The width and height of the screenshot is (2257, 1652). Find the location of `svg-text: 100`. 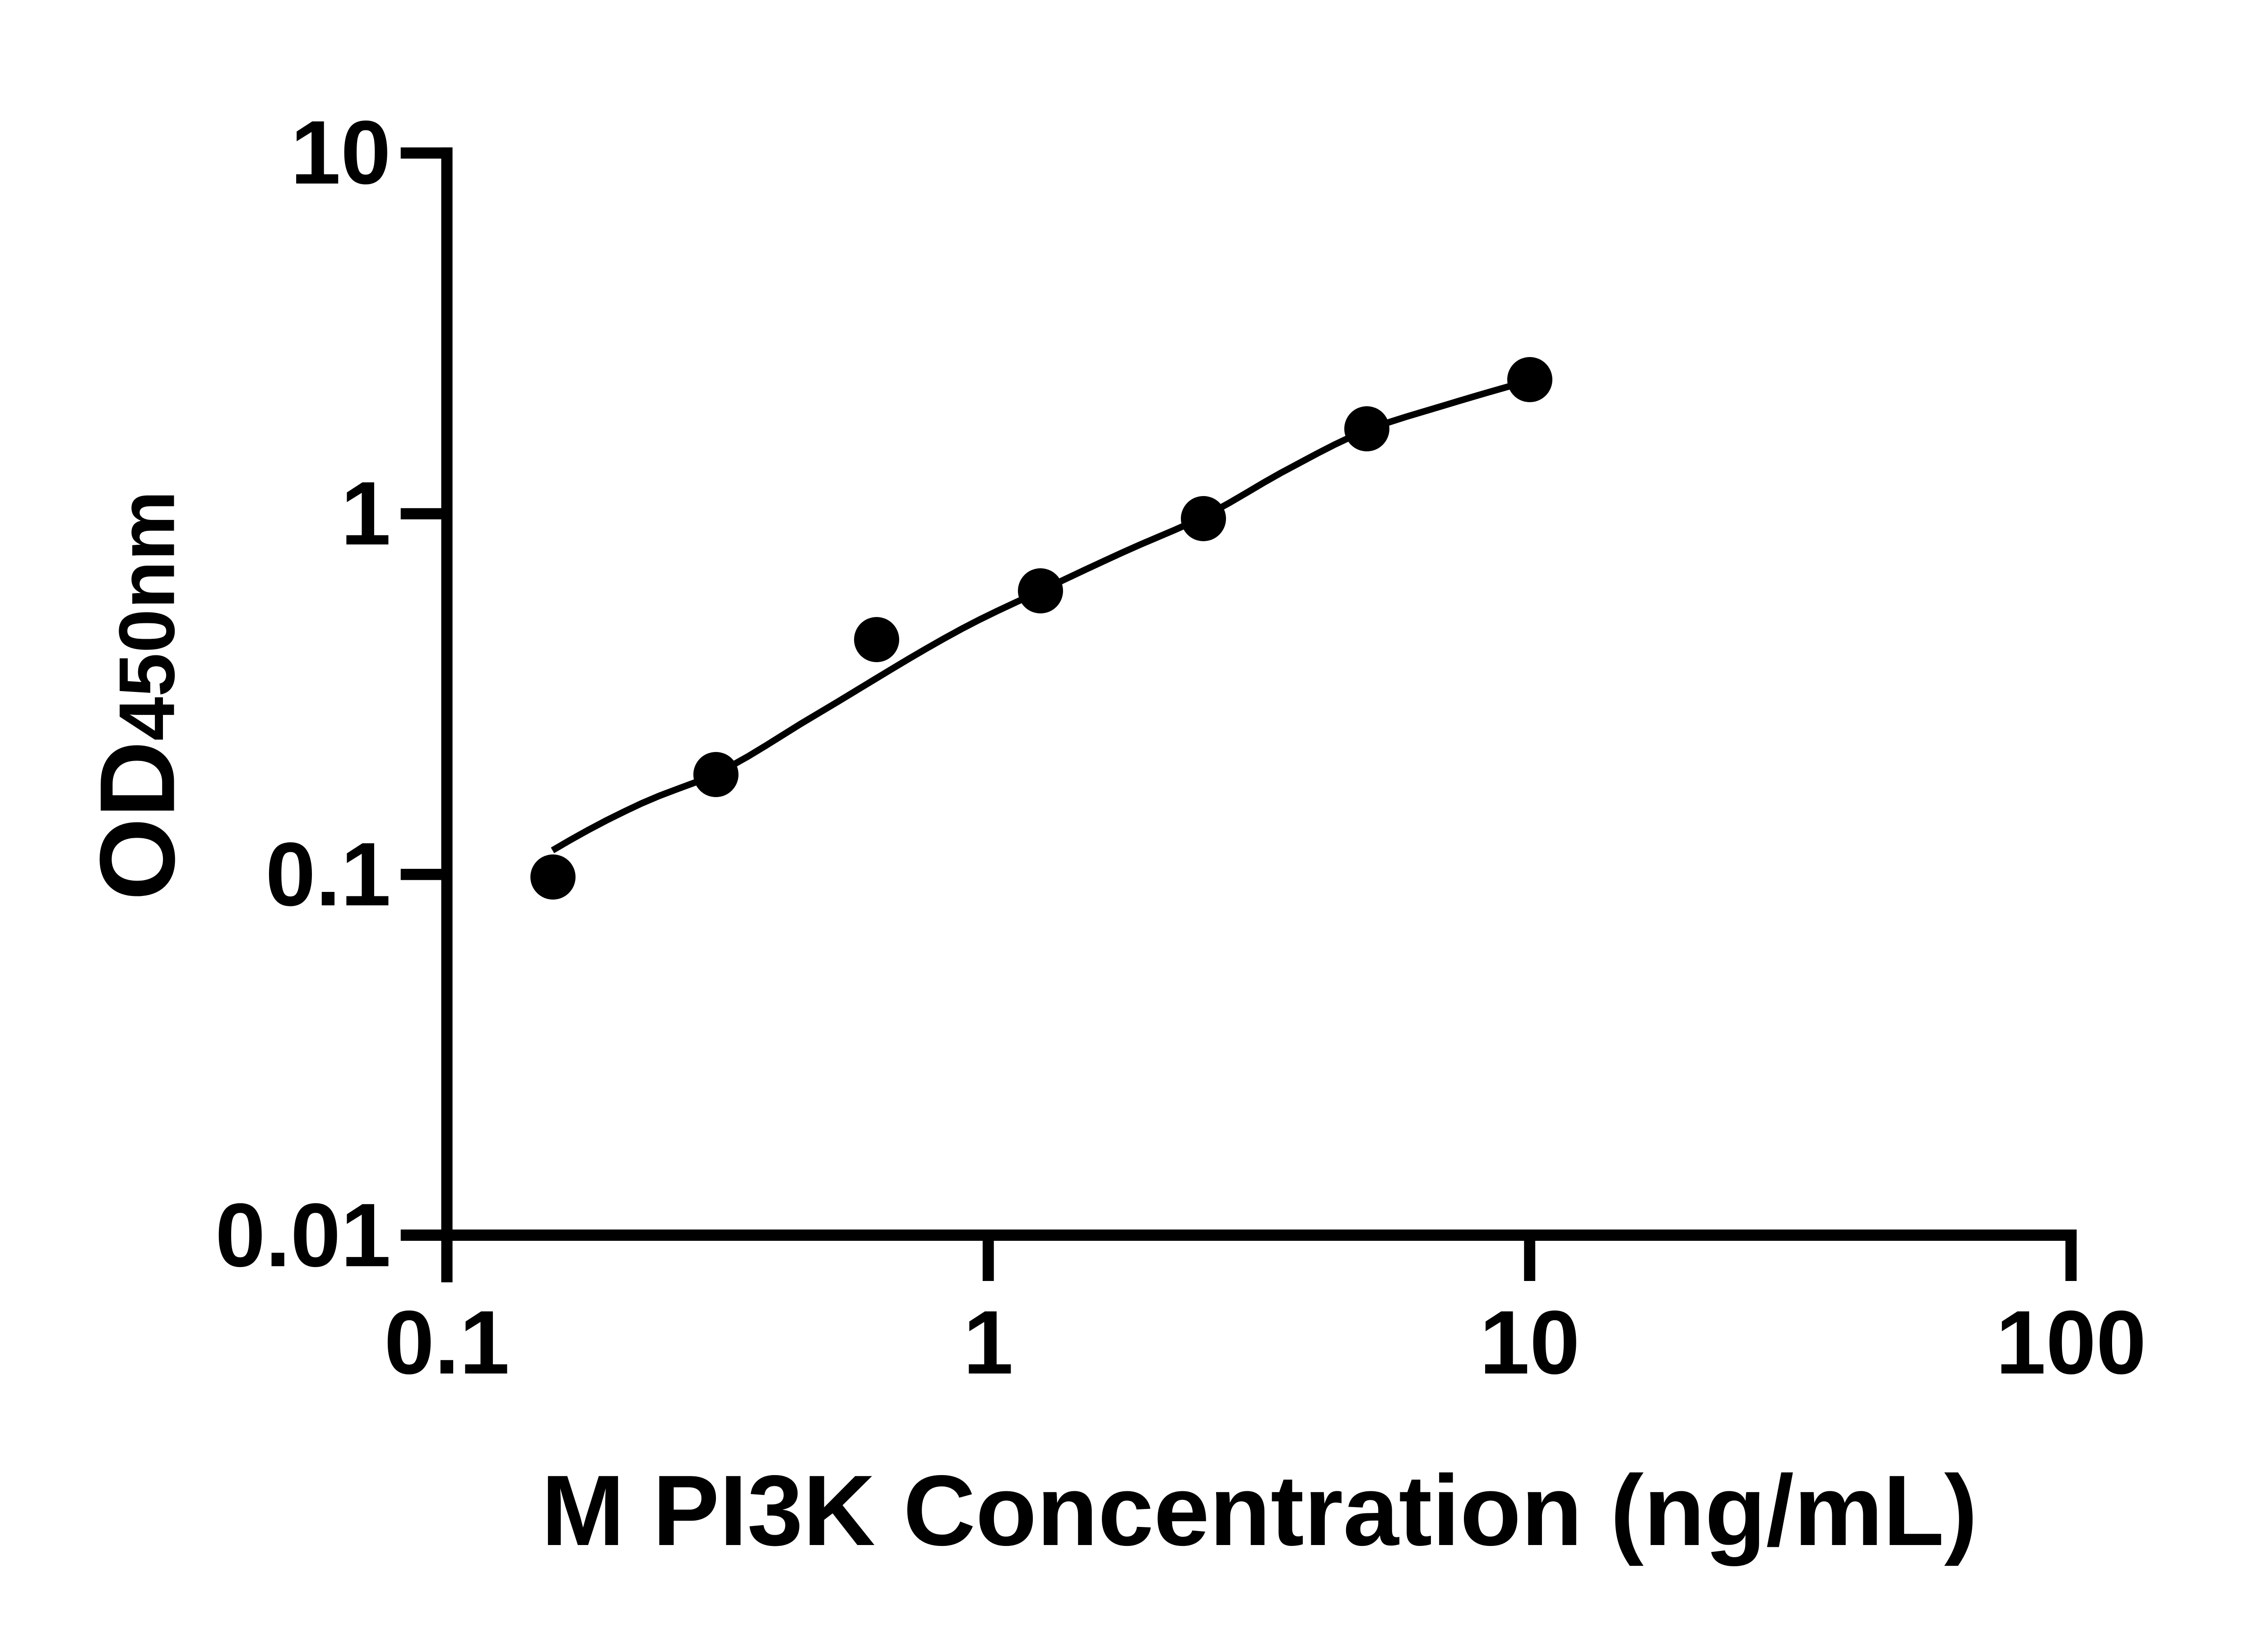

svg-text: 100 is located at coordinates (2071, 1342).